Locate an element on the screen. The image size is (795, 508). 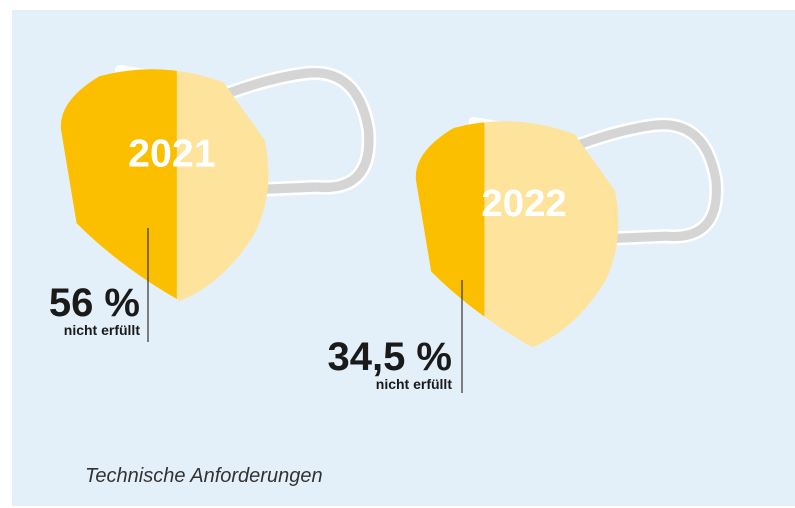
value-label: 34,5 % is located at coordinates (389, 357).